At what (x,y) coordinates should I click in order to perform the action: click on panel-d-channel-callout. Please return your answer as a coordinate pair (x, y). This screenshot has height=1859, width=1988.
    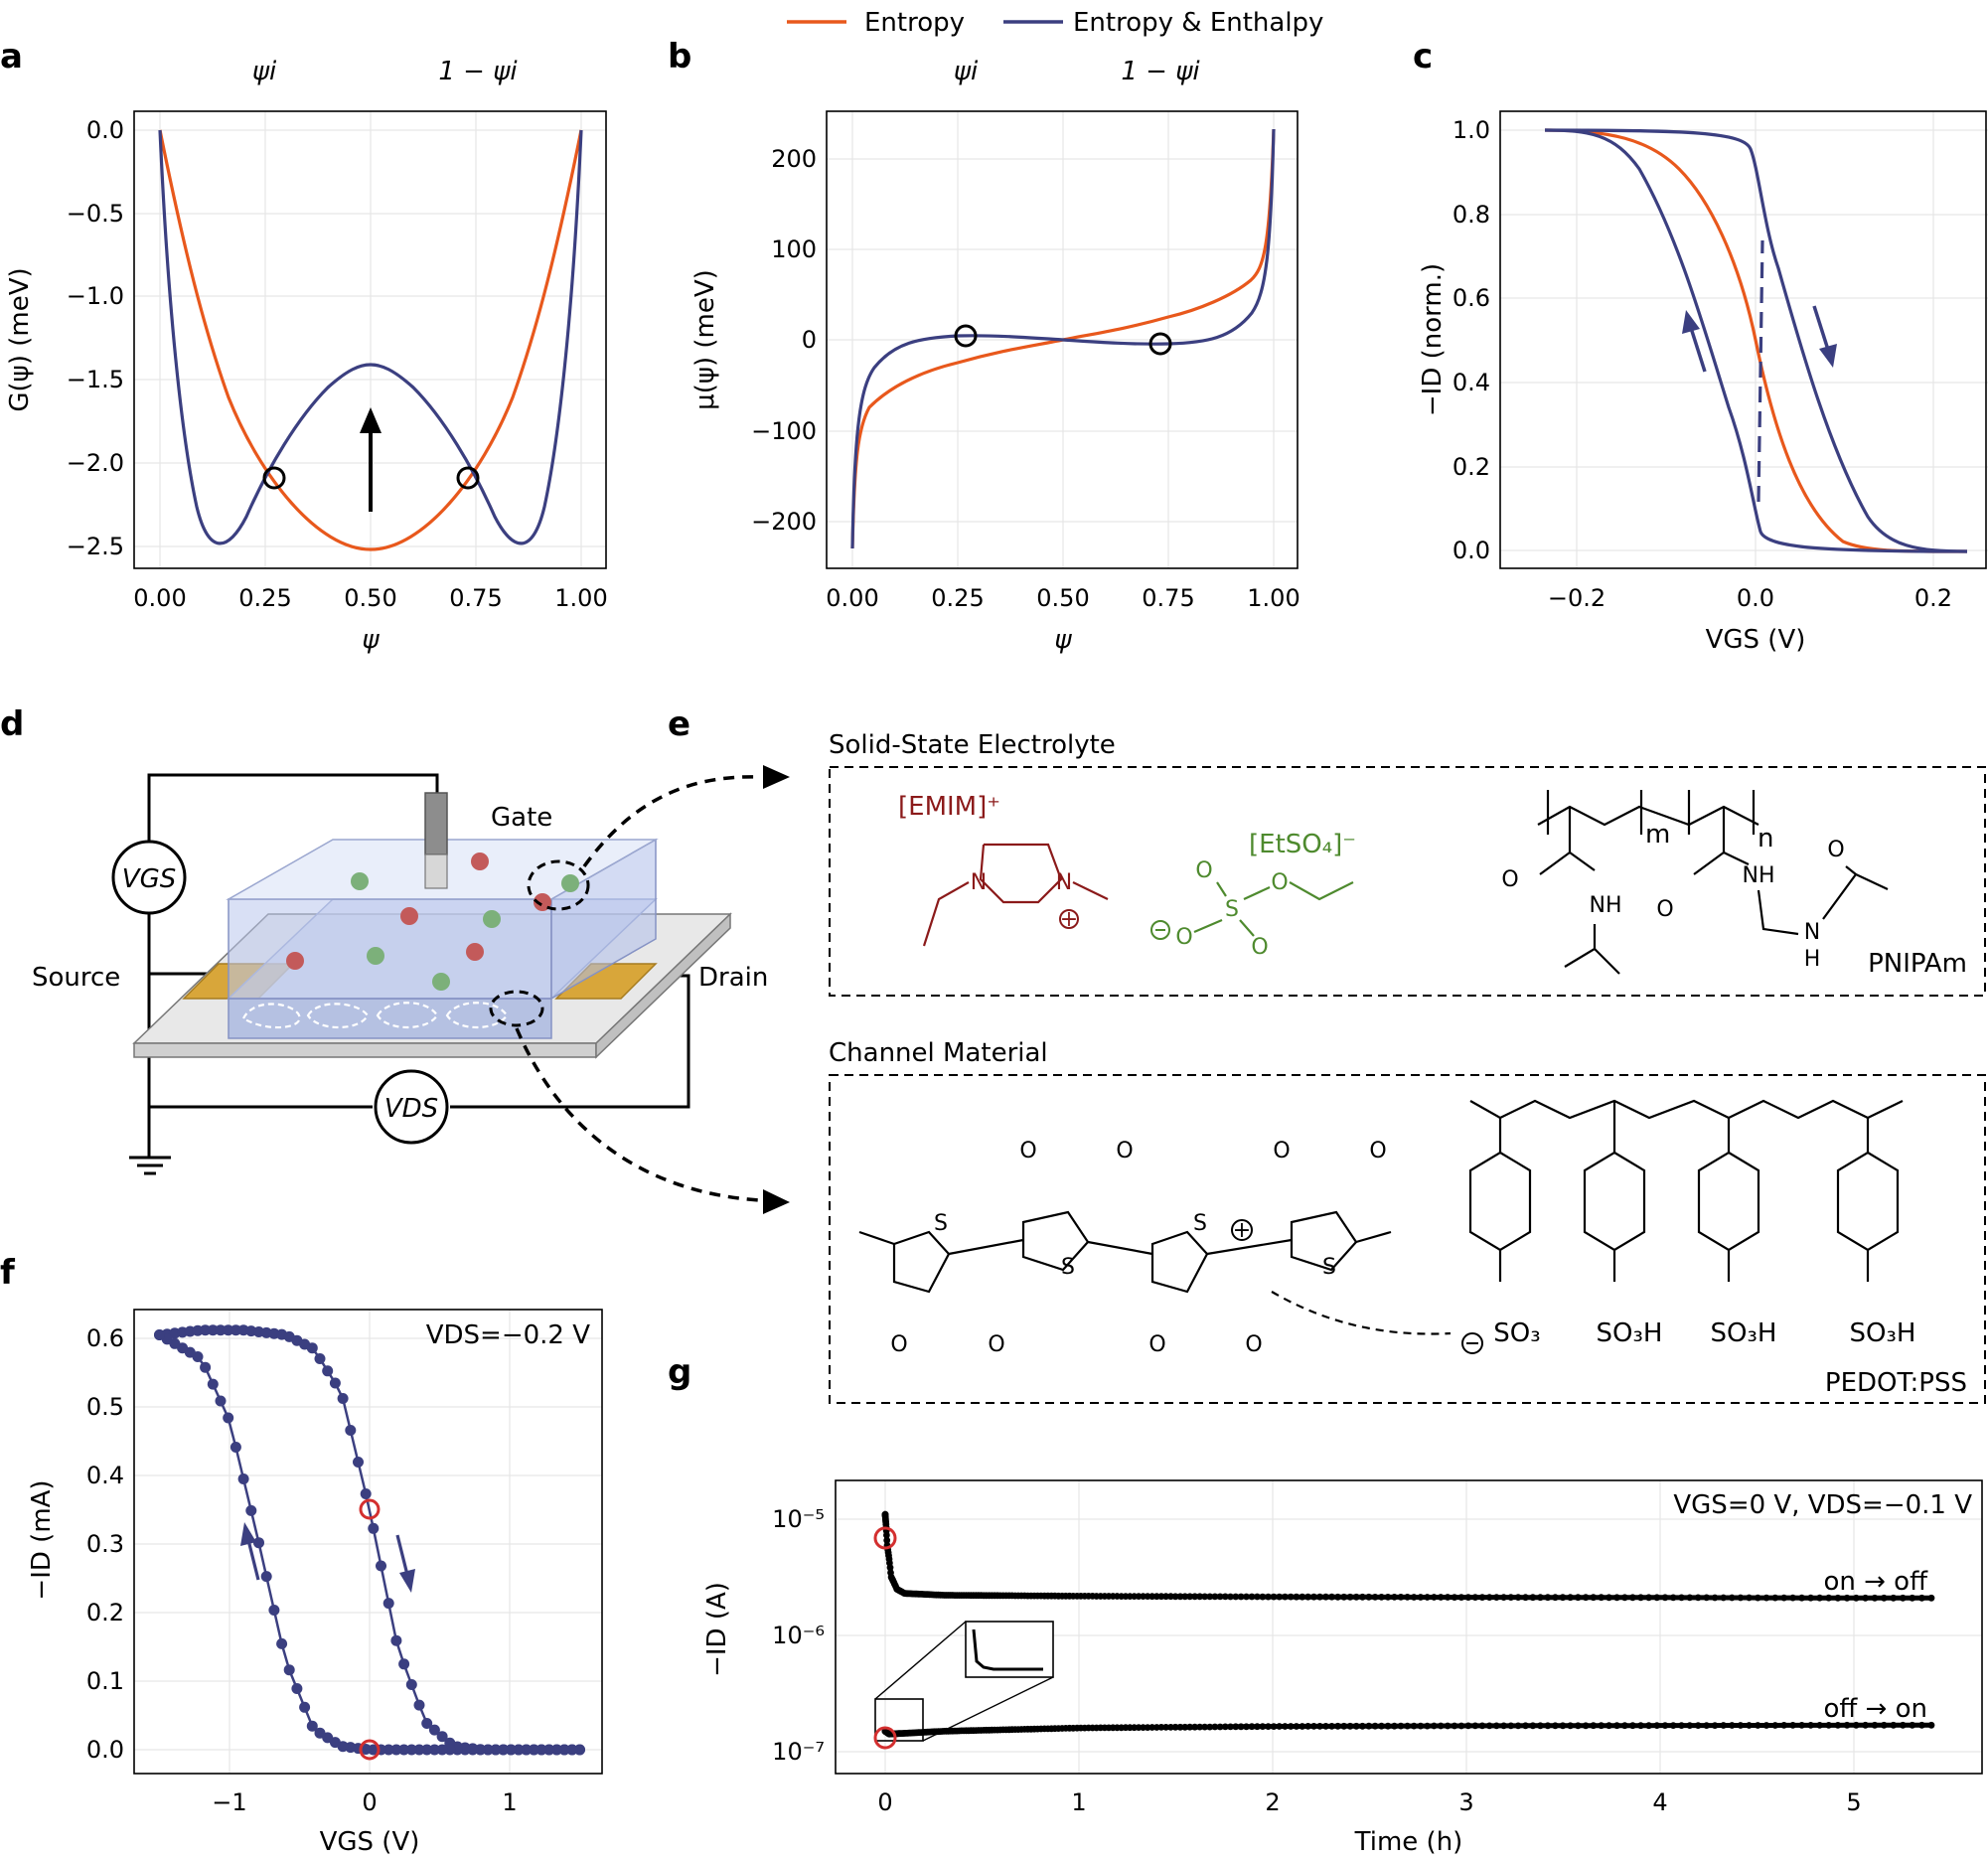
    Looking at the image, I should click on (516, 1008).